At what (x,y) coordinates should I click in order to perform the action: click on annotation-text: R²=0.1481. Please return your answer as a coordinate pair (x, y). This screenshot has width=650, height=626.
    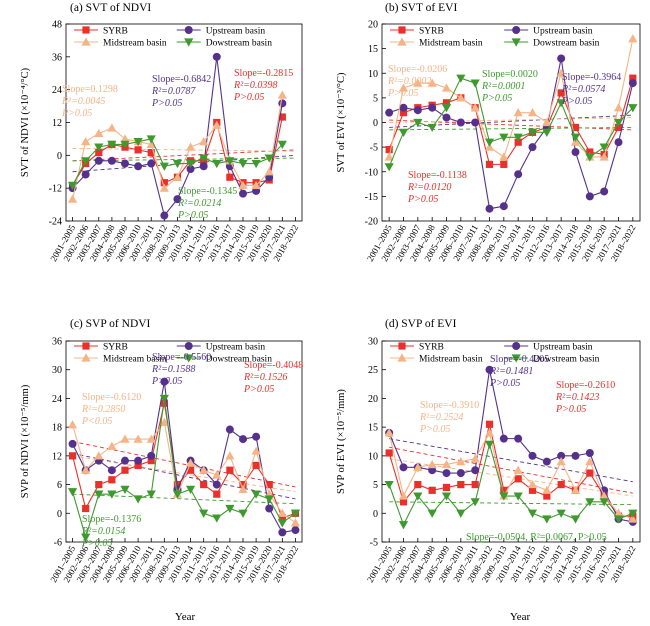
    Looking at the image, I should click on (511, 371).